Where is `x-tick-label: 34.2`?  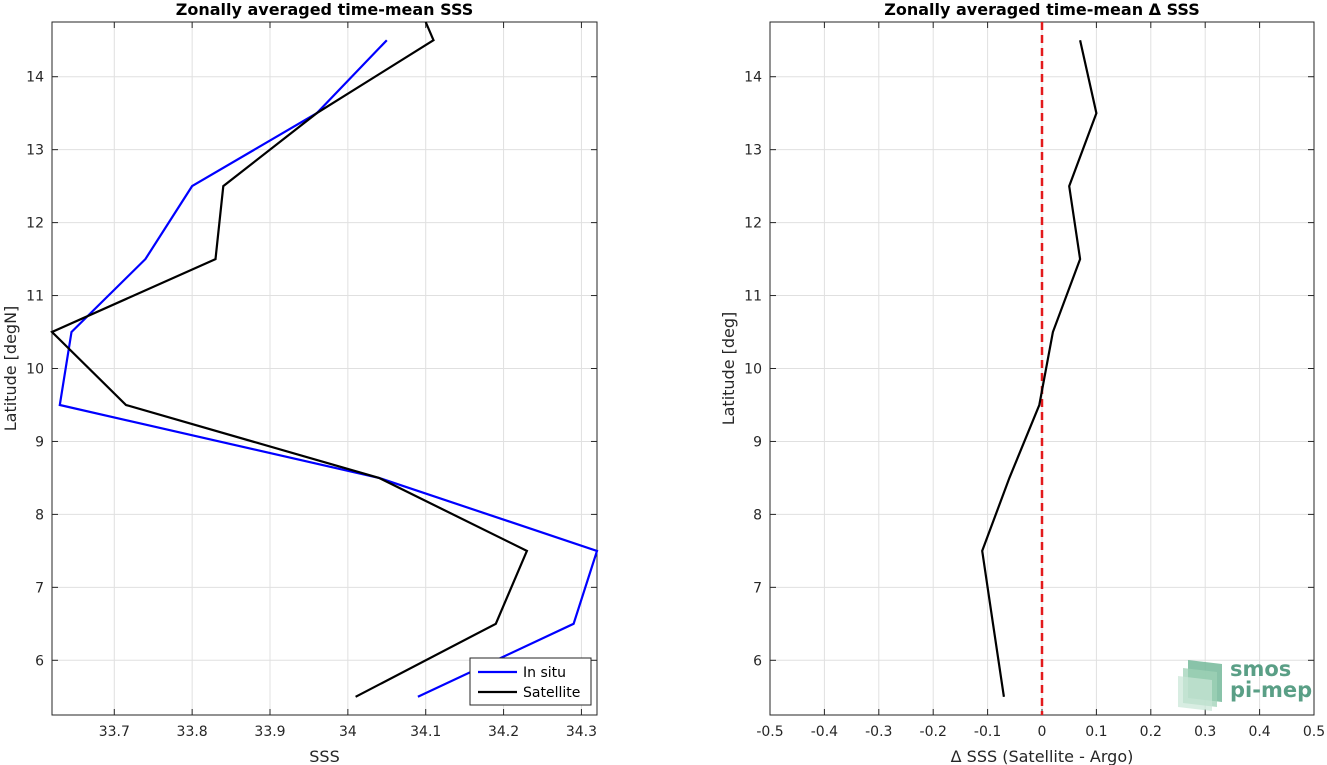
x-tick-label: 34.2 is located at coordinates (503, 732).